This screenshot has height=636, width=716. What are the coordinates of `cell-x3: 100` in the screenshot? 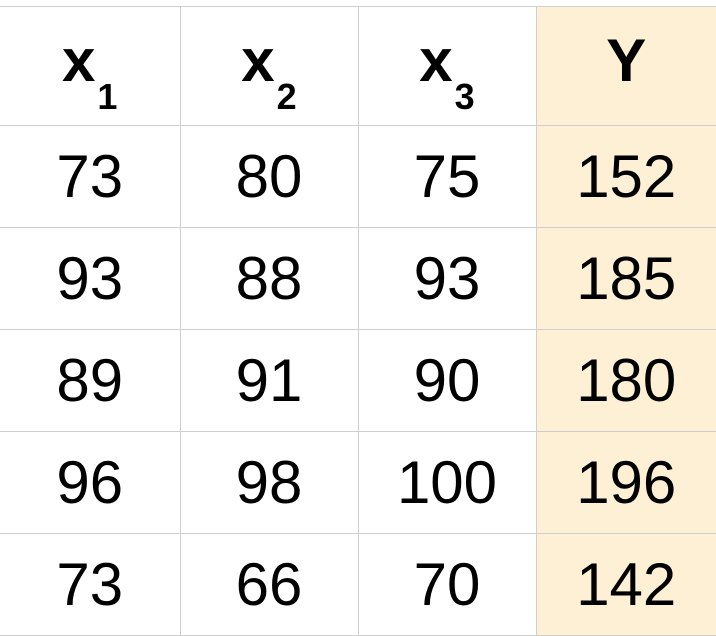 It's located at (447, 482).